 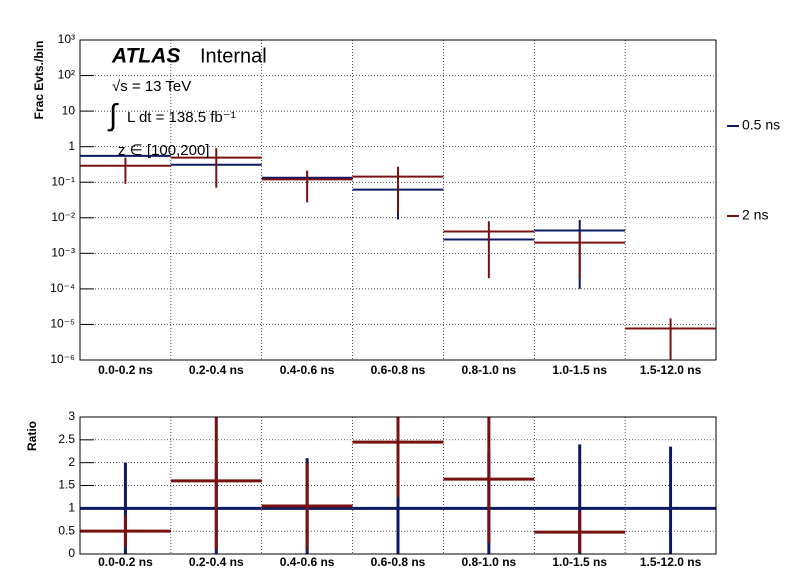 What do you see at coordinates (233, 56) in the screenshot?
I see `annotation: Internal` at bounding box center [233, 56].